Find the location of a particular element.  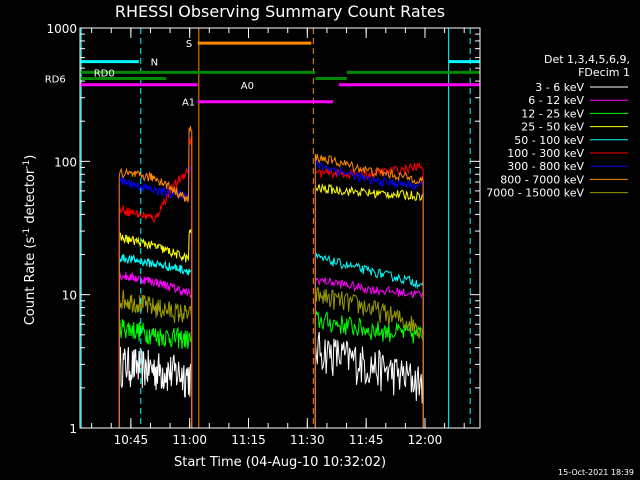

legend-entry-label: 12 - 25 keV is located at coordinates (552, 113).